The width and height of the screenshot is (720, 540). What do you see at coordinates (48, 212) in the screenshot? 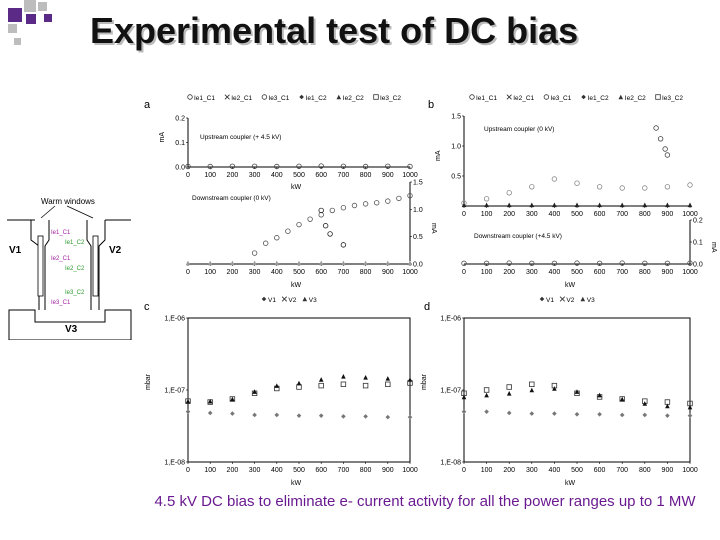
I see `window-pointer-left` at bounding box center [48, 212].